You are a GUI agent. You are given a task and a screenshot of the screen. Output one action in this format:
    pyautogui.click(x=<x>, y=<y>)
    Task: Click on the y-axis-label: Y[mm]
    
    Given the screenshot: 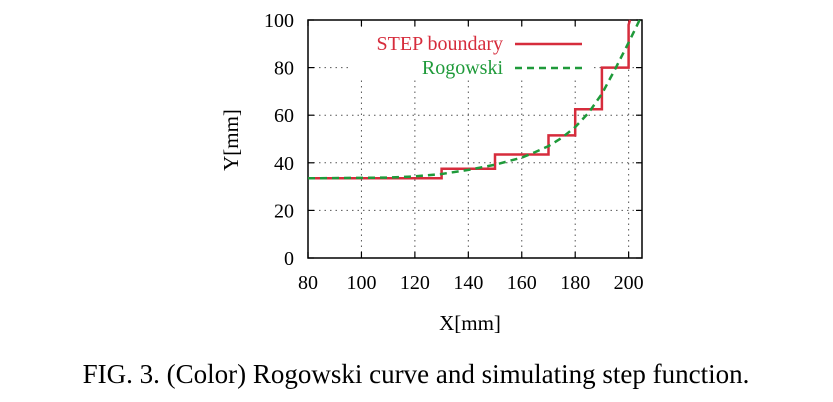 What is the action you would take?
    pyautogui.click(x=231, y=140)
    